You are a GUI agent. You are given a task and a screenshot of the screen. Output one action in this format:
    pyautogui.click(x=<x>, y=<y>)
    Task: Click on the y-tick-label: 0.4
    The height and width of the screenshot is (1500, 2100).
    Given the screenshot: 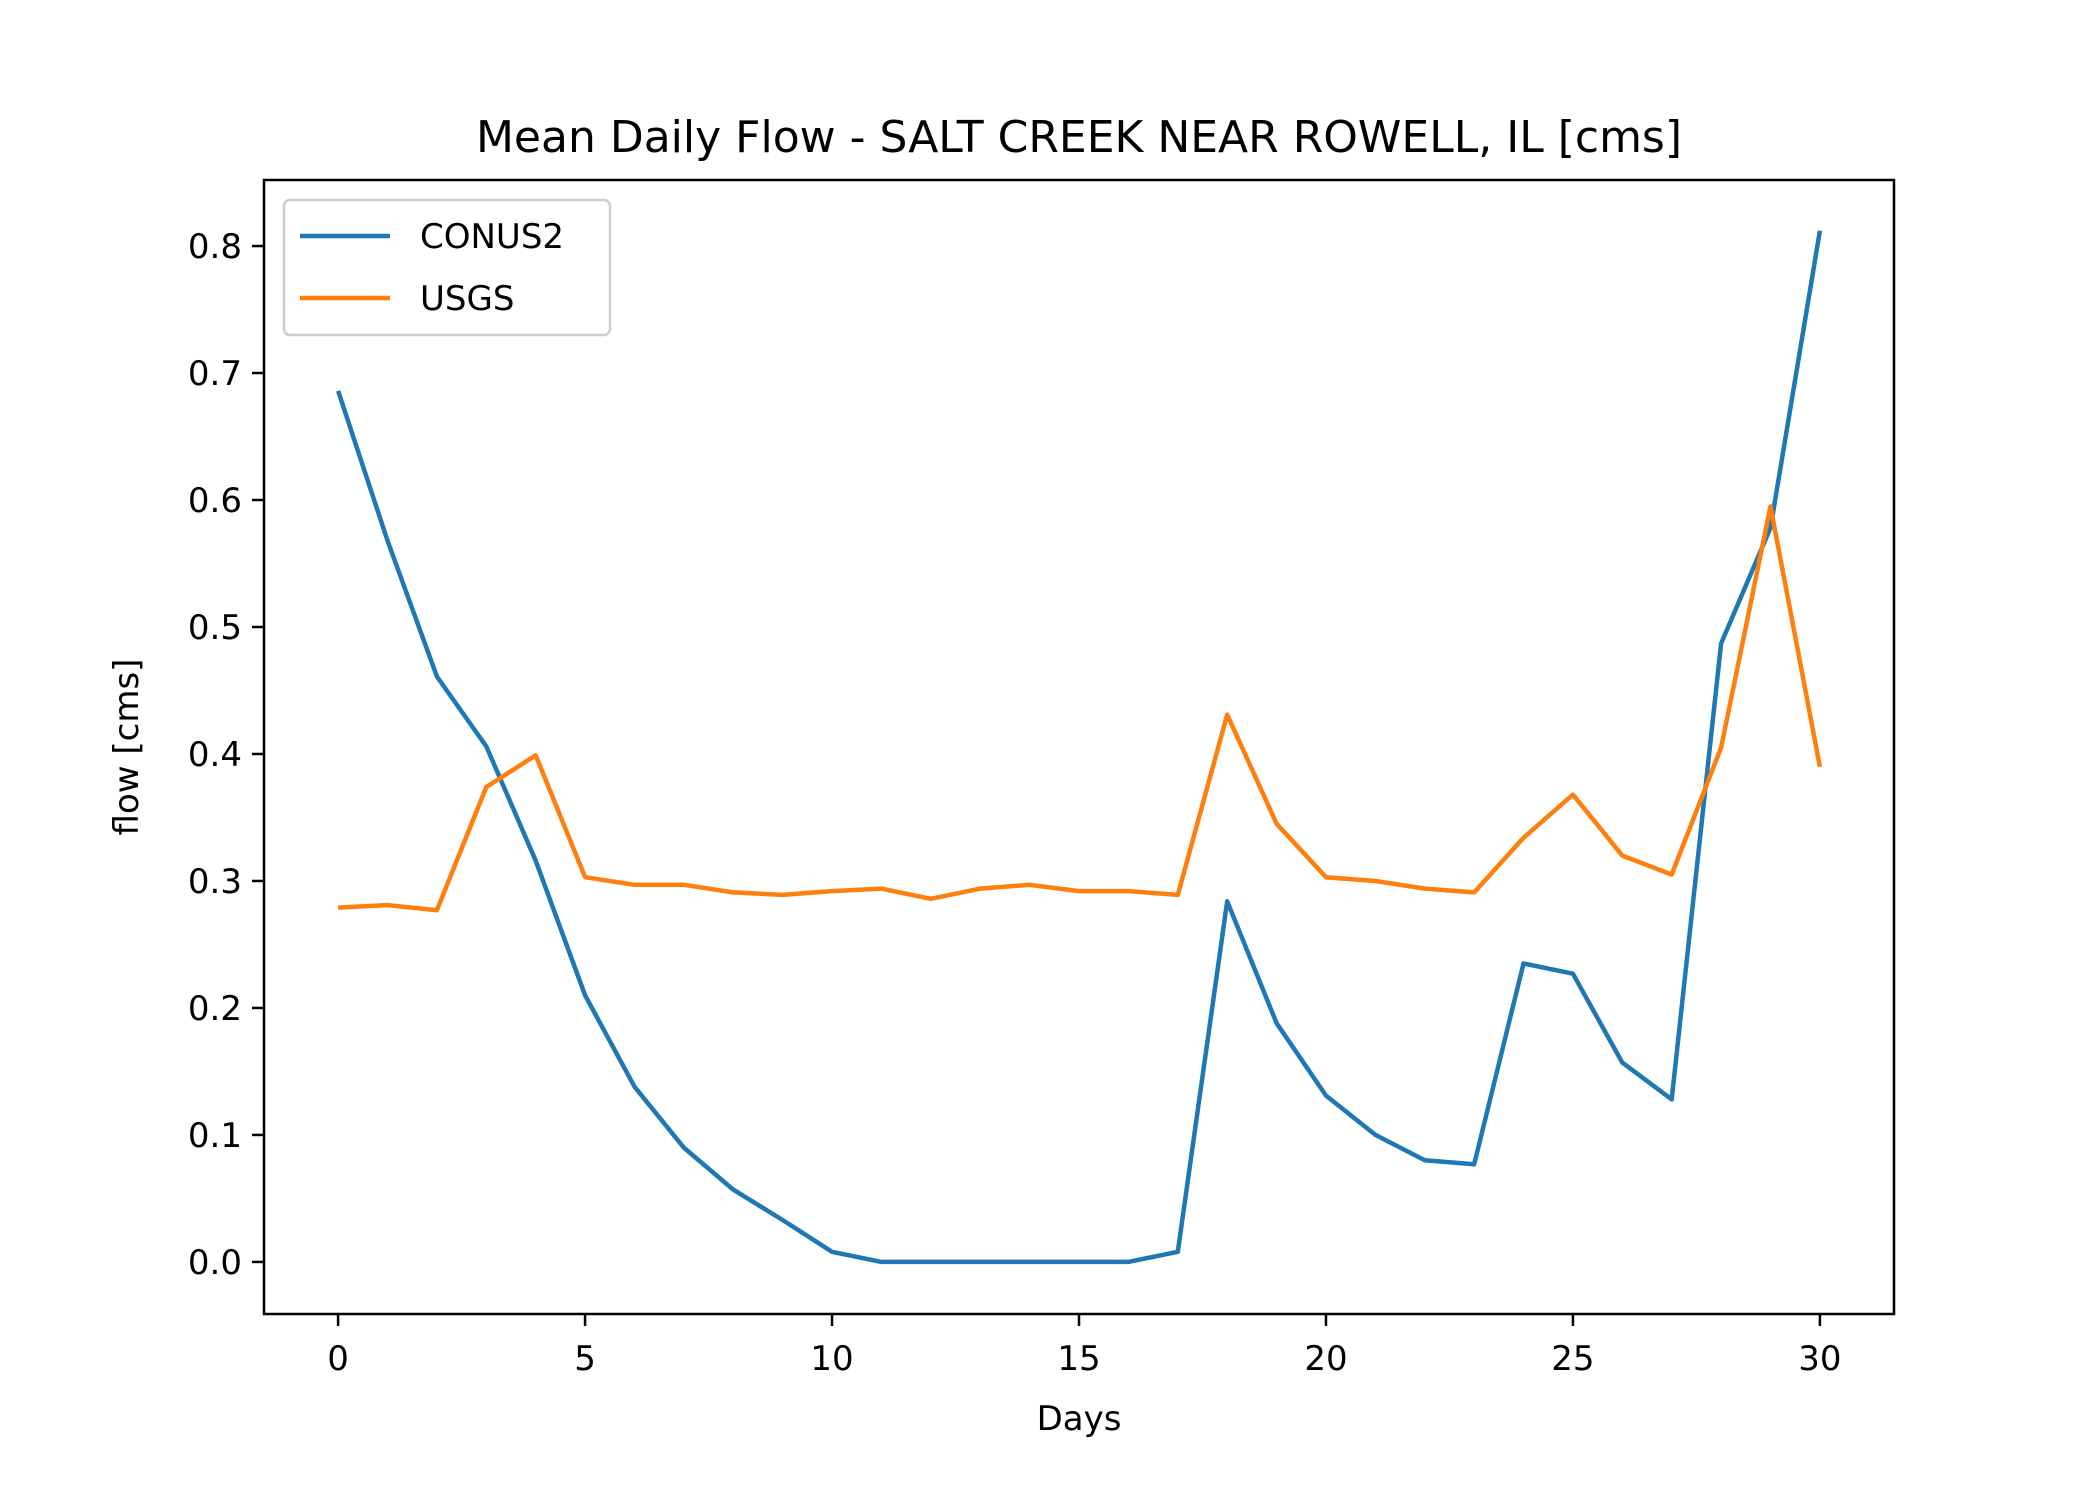 What is the action you would take?
    pyautogui.click(x=215, y=755)
    